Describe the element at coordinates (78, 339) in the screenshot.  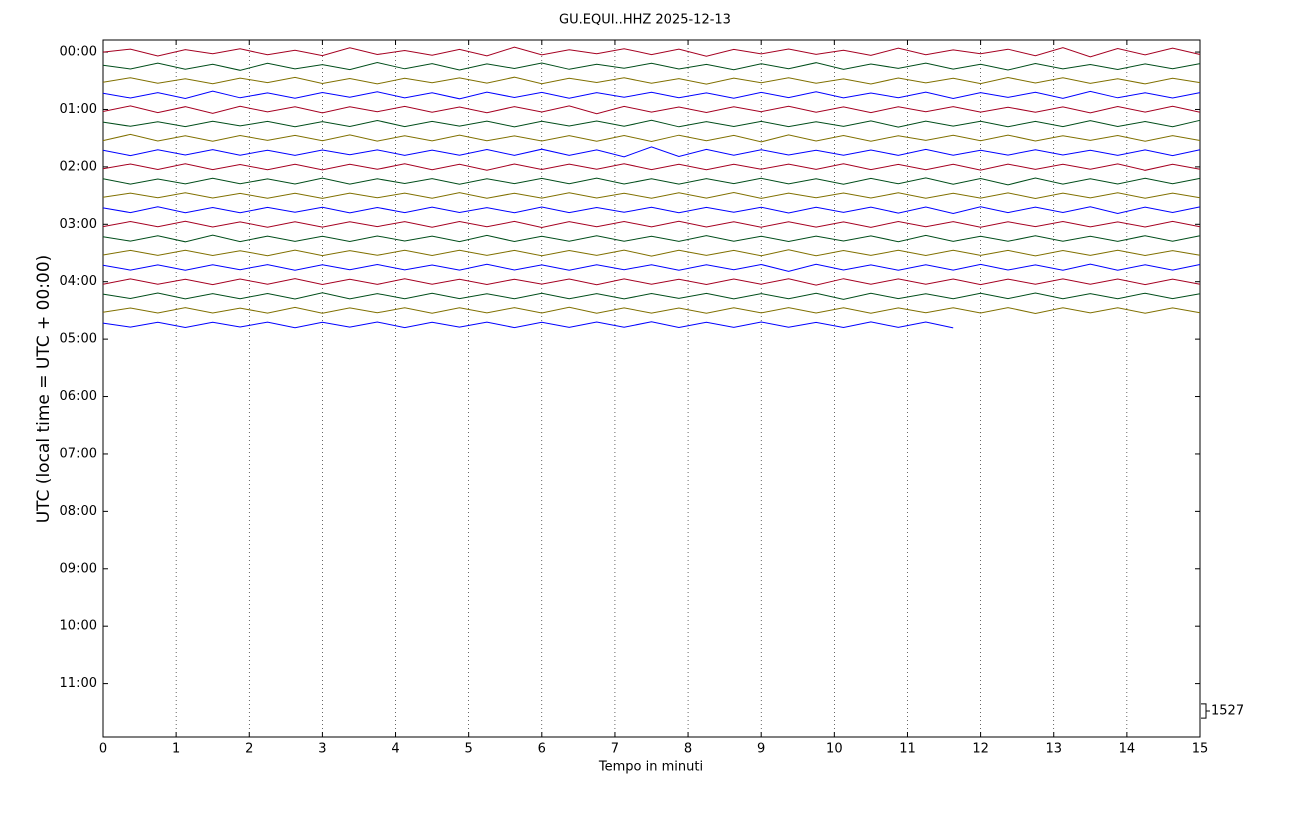
I see `y-tick-label: 05:00` at that location.